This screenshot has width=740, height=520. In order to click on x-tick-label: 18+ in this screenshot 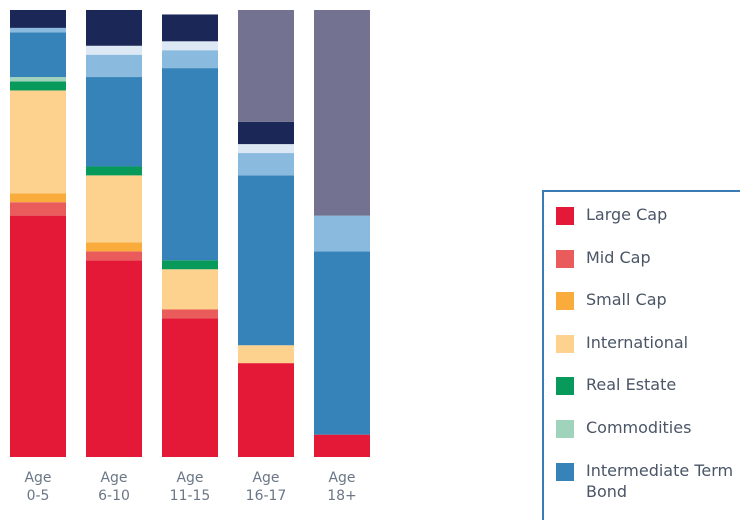, I will do `click(342, 496)`.